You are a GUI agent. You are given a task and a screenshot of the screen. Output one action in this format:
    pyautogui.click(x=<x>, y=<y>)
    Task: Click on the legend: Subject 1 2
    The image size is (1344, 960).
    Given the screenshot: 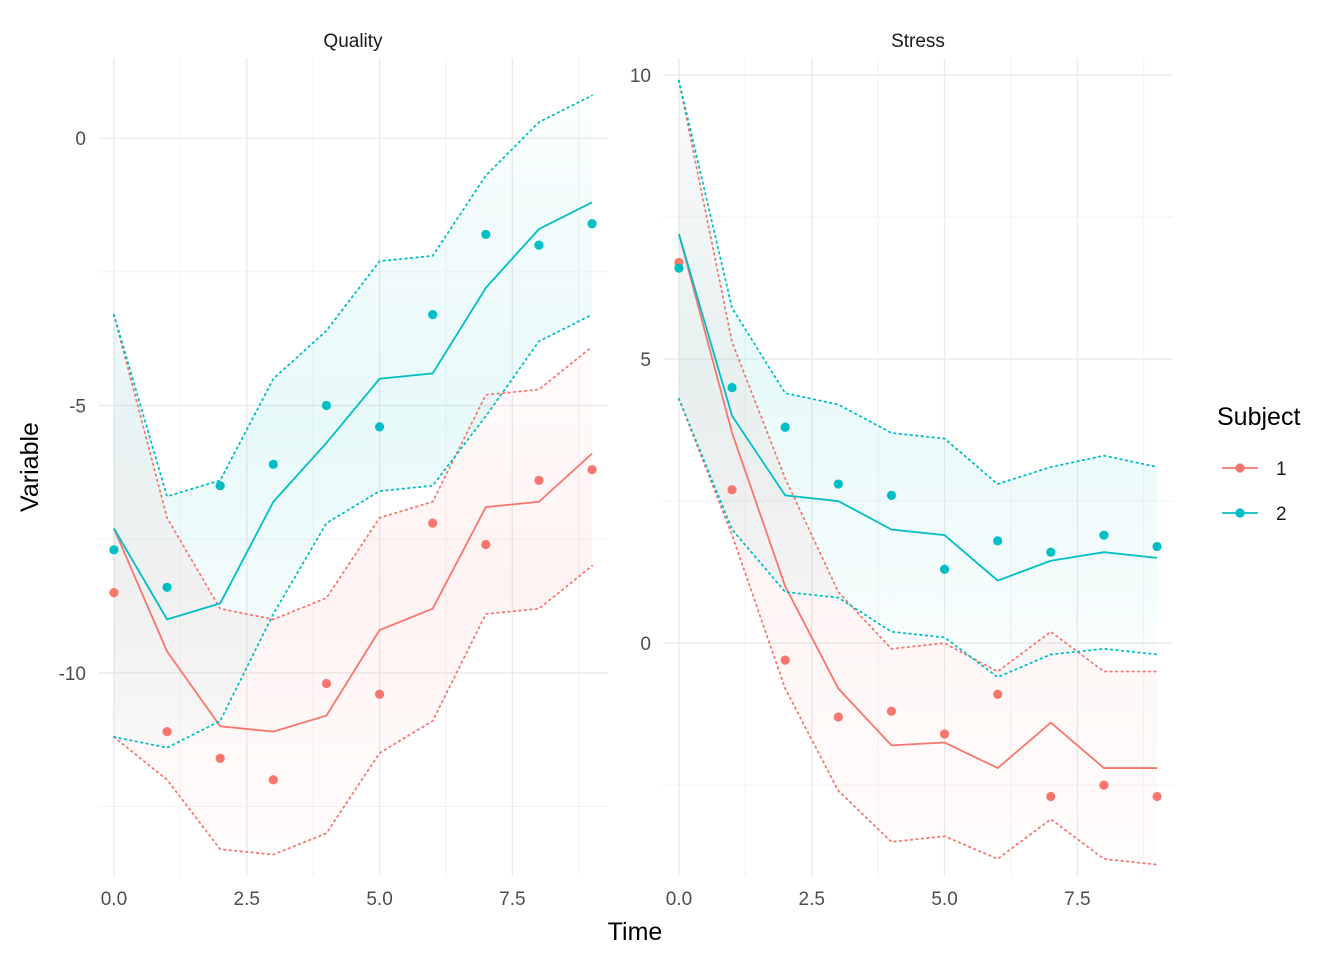 What is the action you would take?
    pyautogui.click(x=1258, y=464)
    